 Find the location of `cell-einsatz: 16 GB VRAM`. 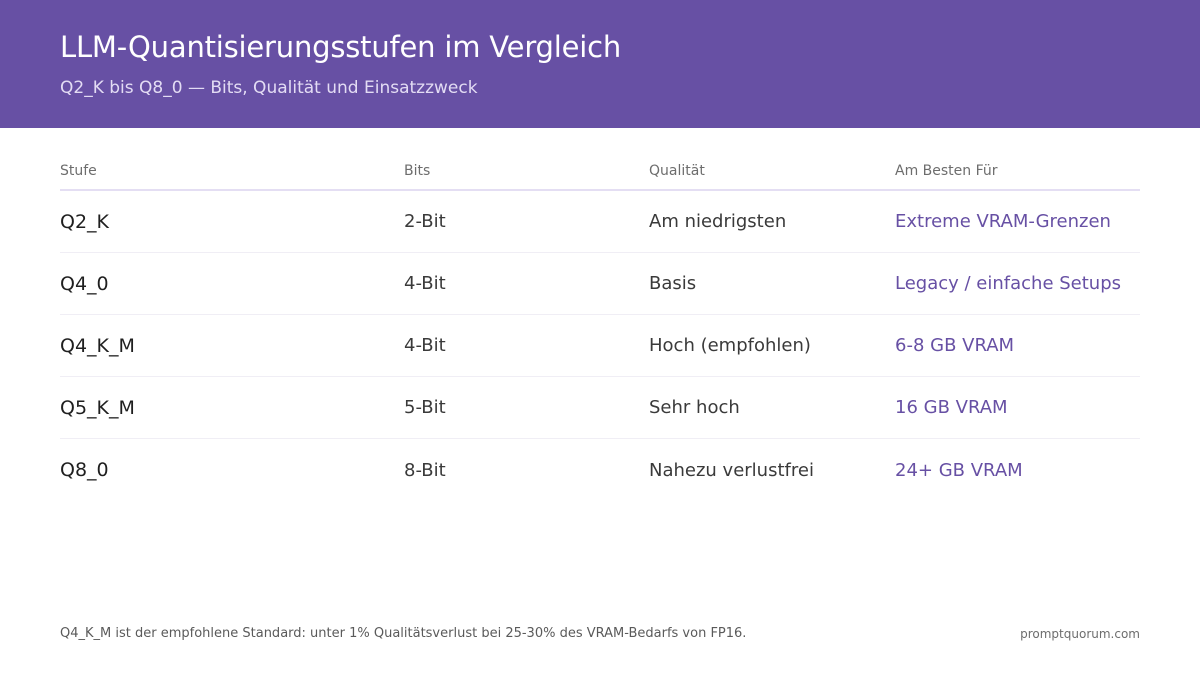

cell-einsatz: 16 GB VRAM is located at coordinates (951, 407).